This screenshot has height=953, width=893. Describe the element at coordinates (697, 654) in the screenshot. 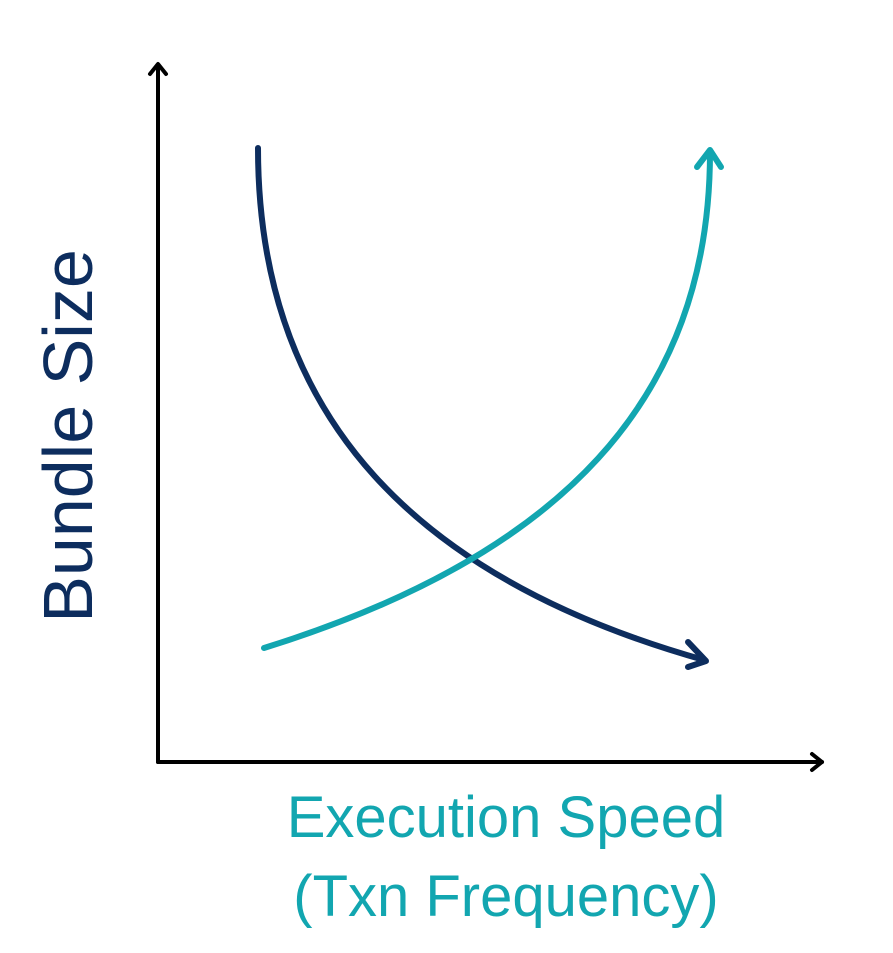

I see `decreasing-curve-arrowhead` at that location.